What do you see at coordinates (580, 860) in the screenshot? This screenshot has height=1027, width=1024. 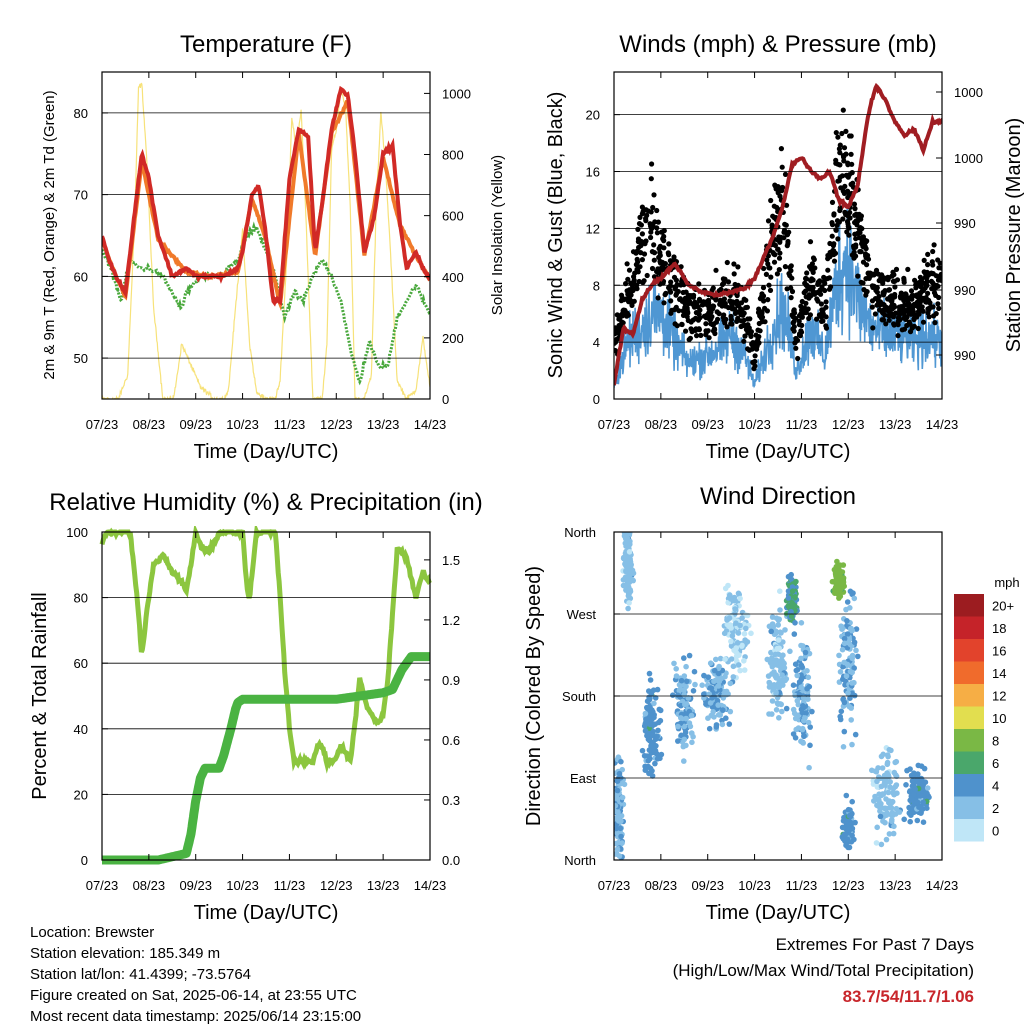 I see `y-tick-label: North` at bounding box center [580, 860].